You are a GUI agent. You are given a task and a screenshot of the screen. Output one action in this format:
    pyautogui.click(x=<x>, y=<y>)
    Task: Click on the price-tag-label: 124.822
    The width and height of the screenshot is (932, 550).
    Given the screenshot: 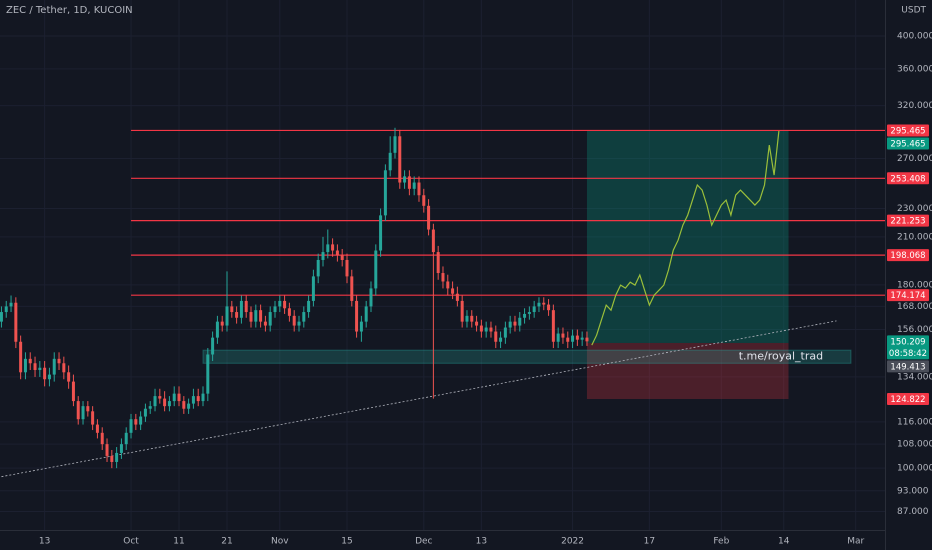 What is the action you would take?
    pyautogui.click(x=907, y=400)
    